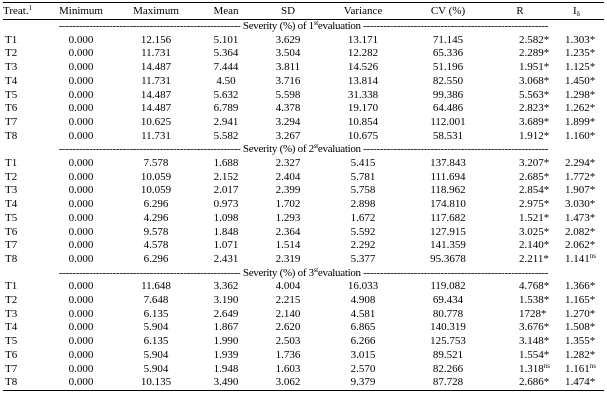 The image size is (607, 401). I want to click on cell-value: 2.294, so click(577, 163).